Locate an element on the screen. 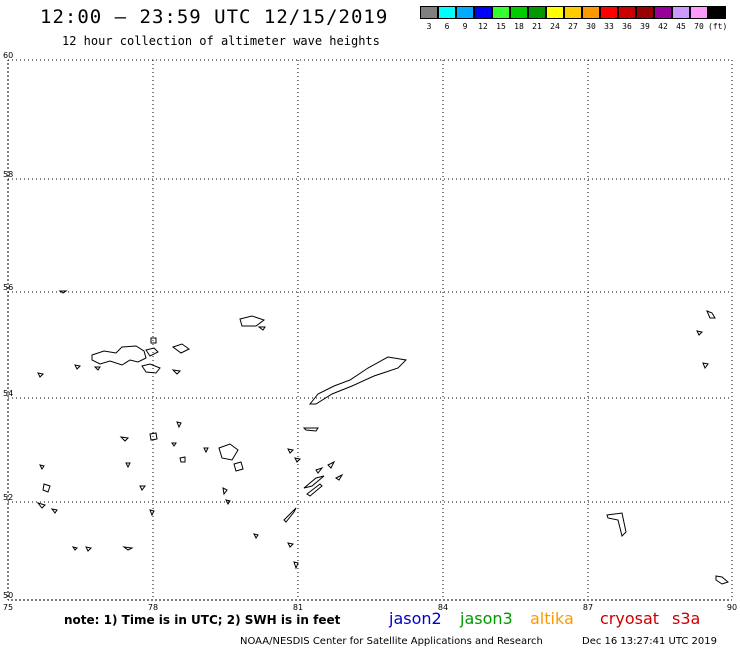 This screenshot has height=650, width=740. latitude-tick-label: 56 is located at coordinates (8, 287).